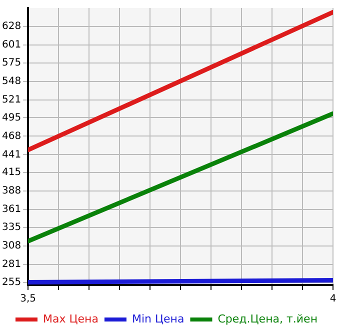 This screenshot has width=345, height=335. I want to click on y-tick-label: 495, so click(12, 118).